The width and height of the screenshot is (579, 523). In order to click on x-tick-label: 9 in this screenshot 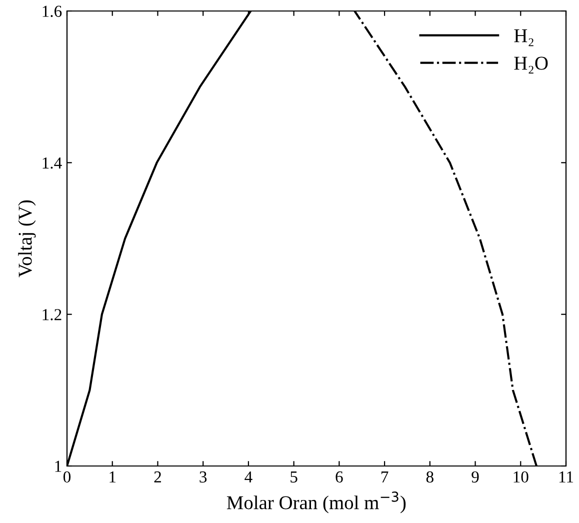, I will do `click(475, 477)`.